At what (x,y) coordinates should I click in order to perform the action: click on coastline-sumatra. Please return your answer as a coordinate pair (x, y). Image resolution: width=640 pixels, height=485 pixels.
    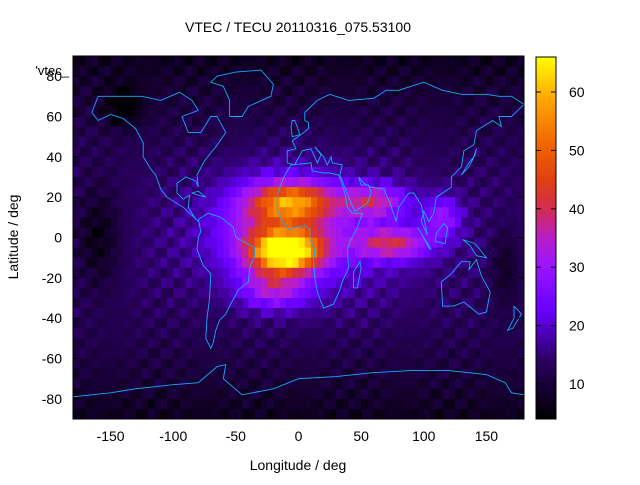
    Looking at the image, I should click on (424, 238).